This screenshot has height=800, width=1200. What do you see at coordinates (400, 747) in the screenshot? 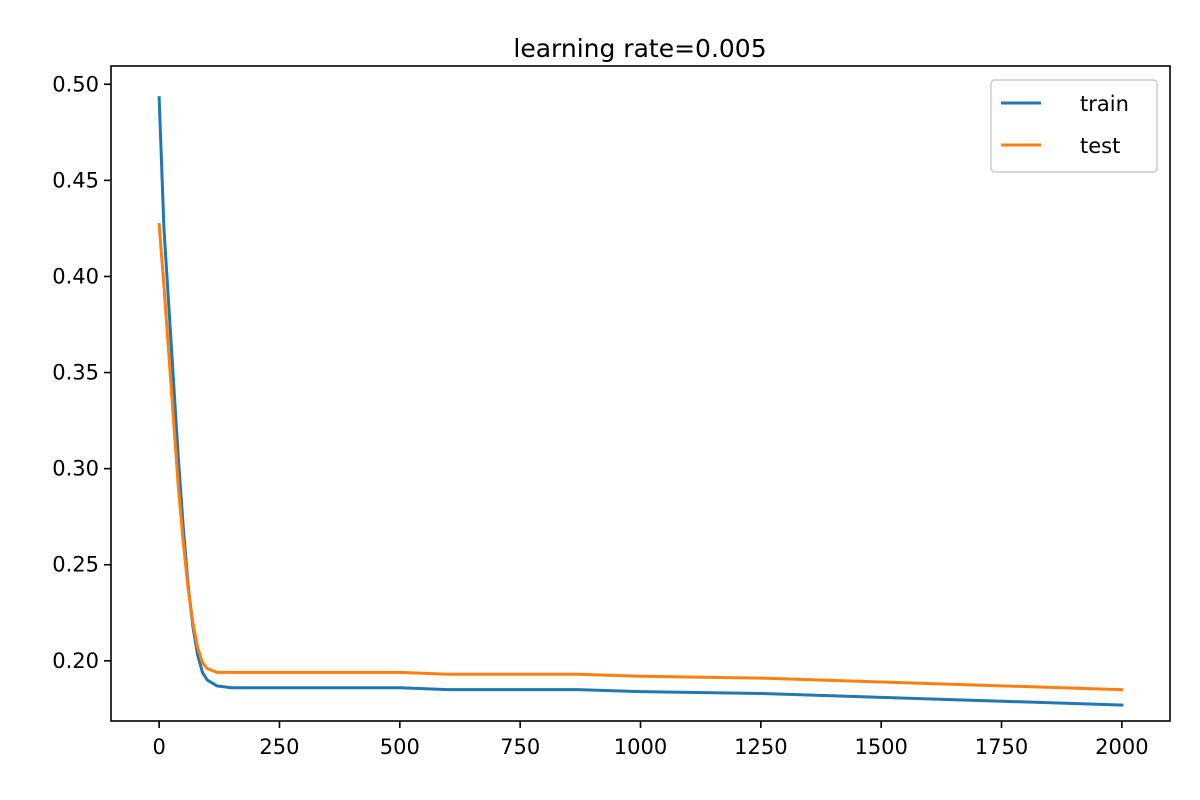
I see `x-tick-label: 500` at bounding box center [400, 747].